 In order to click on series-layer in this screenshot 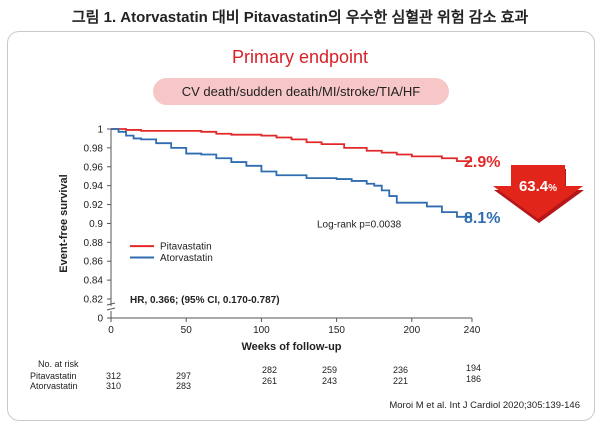, I will do `click(291, 173)`.